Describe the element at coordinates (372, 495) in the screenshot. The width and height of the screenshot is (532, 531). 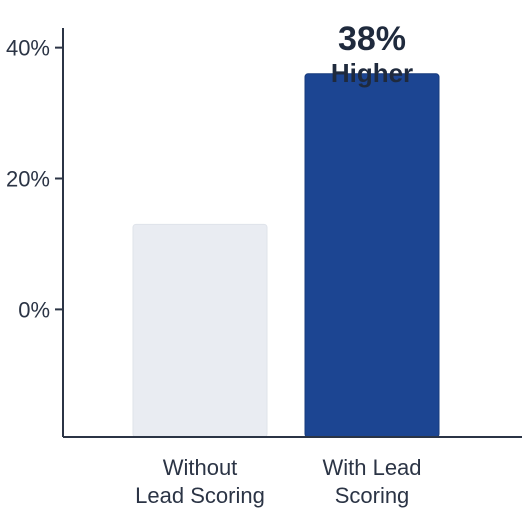
I see `x-category-label-line: Scoring` at that location.